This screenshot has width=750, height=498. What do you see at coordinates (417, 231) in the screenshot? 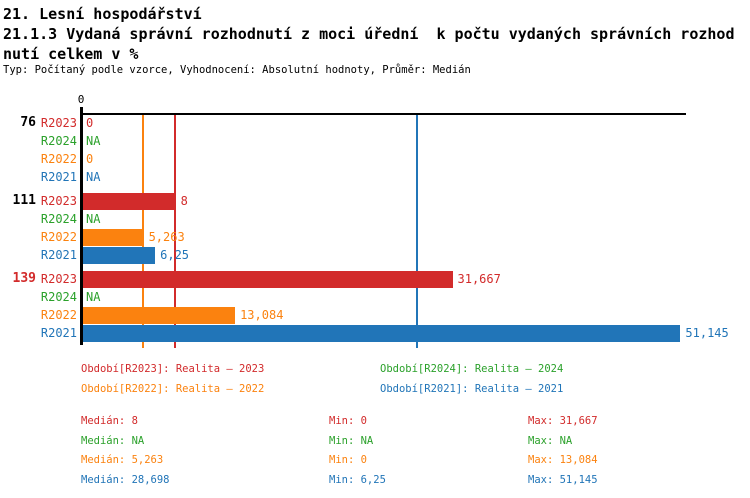
I see `median-gridline-r2021` at bounding box center [417, 231].